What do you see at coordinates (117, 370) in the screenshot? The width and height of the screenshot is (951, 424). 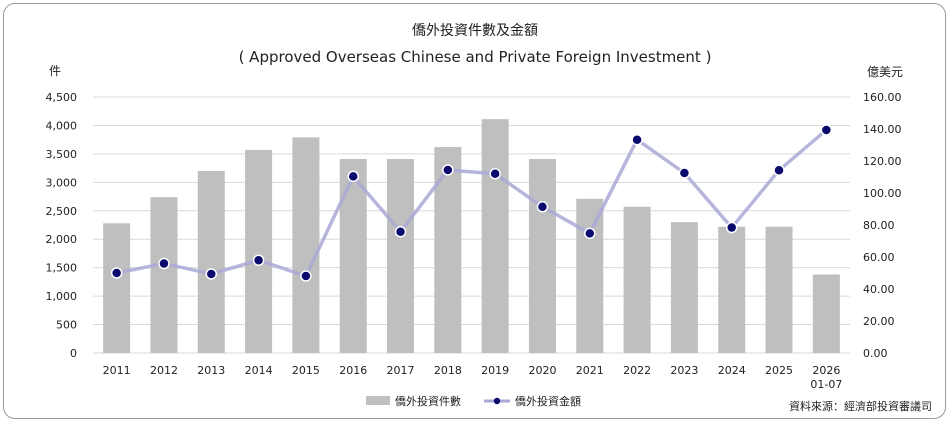 I see `x-tick-label: 2011` at bounding box center [117, 370].